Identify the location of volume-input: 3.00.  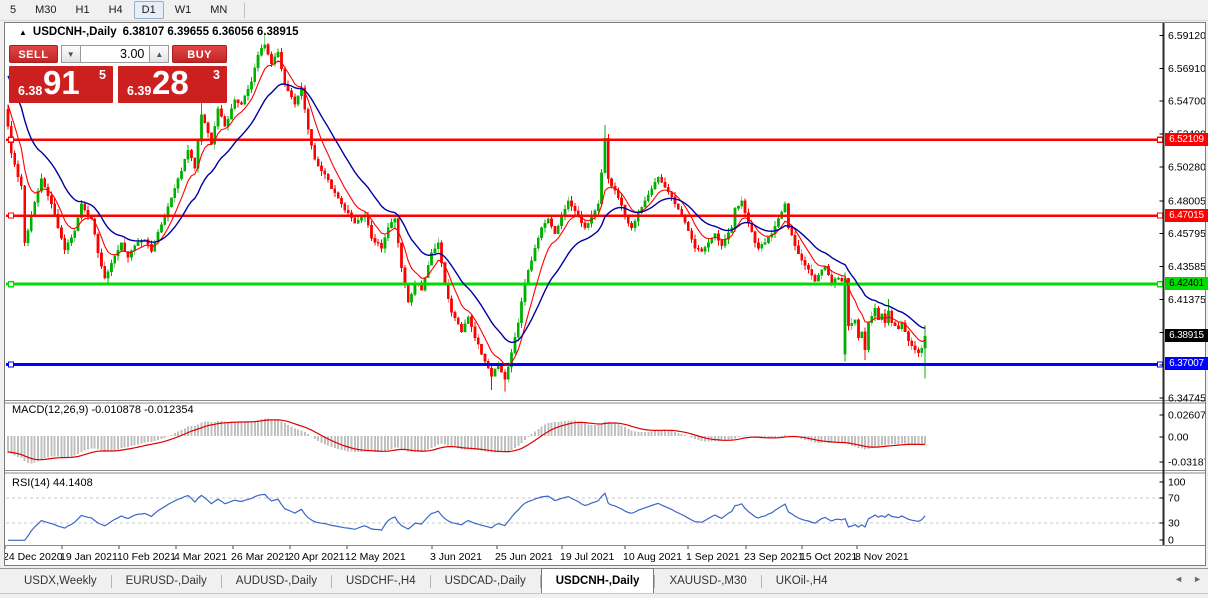
(115, 54).